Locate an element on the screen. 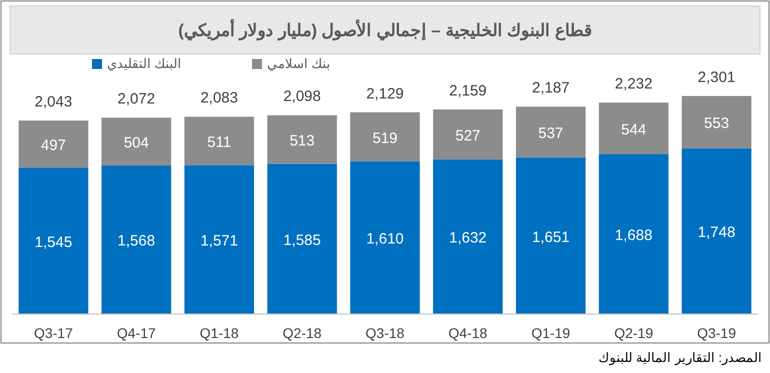 The image size is (770, 373). x-tick-label: Q4-17 is located at coordinates (136, 333).